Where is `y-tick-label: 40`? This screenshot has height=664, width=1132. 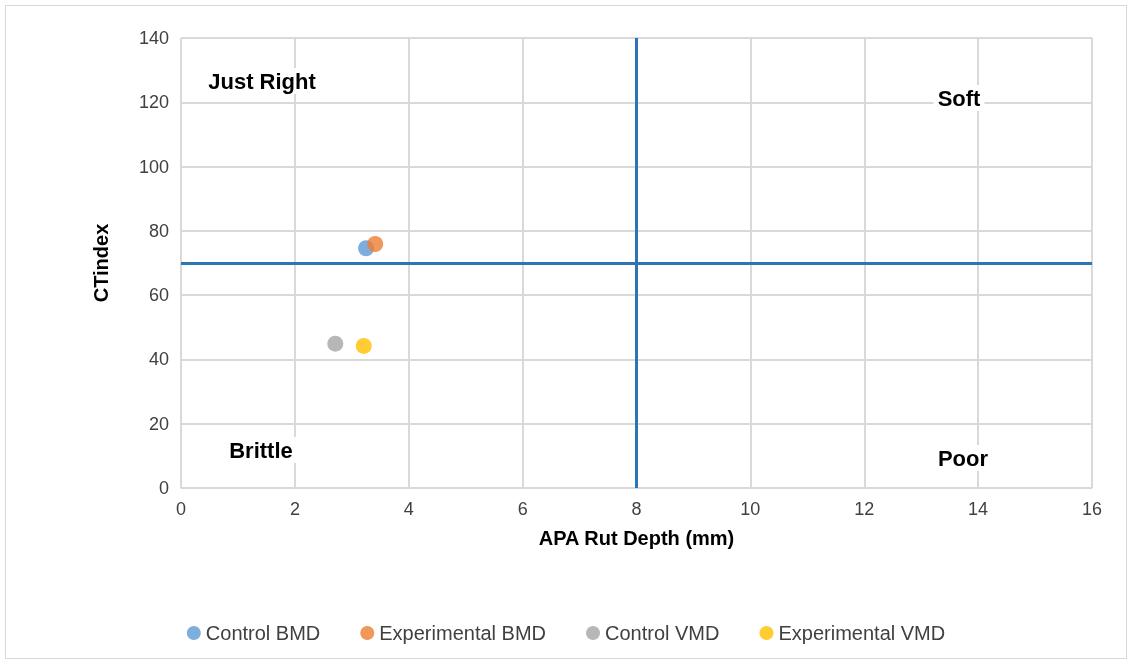
y-tick-label: 40 is located at coordinates (158, 359).